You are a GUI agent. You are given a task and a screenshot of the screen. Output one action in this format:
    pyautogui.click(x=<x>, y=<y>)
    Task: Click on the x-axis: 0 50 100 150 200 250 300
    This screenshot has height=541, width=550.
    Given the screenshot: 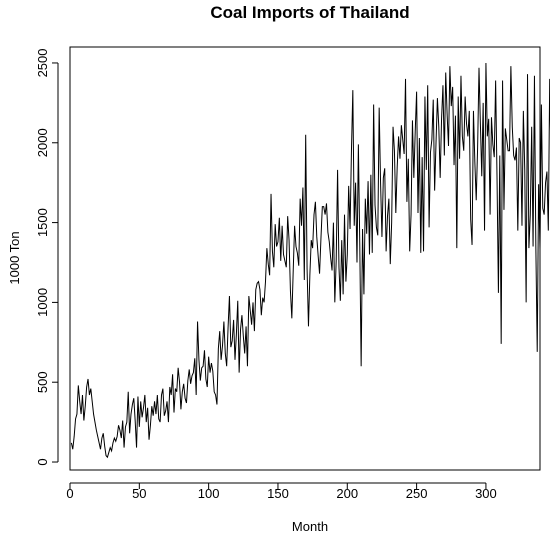 What is the action you would take?
    pyautogui.click(x=281, y=491)
    